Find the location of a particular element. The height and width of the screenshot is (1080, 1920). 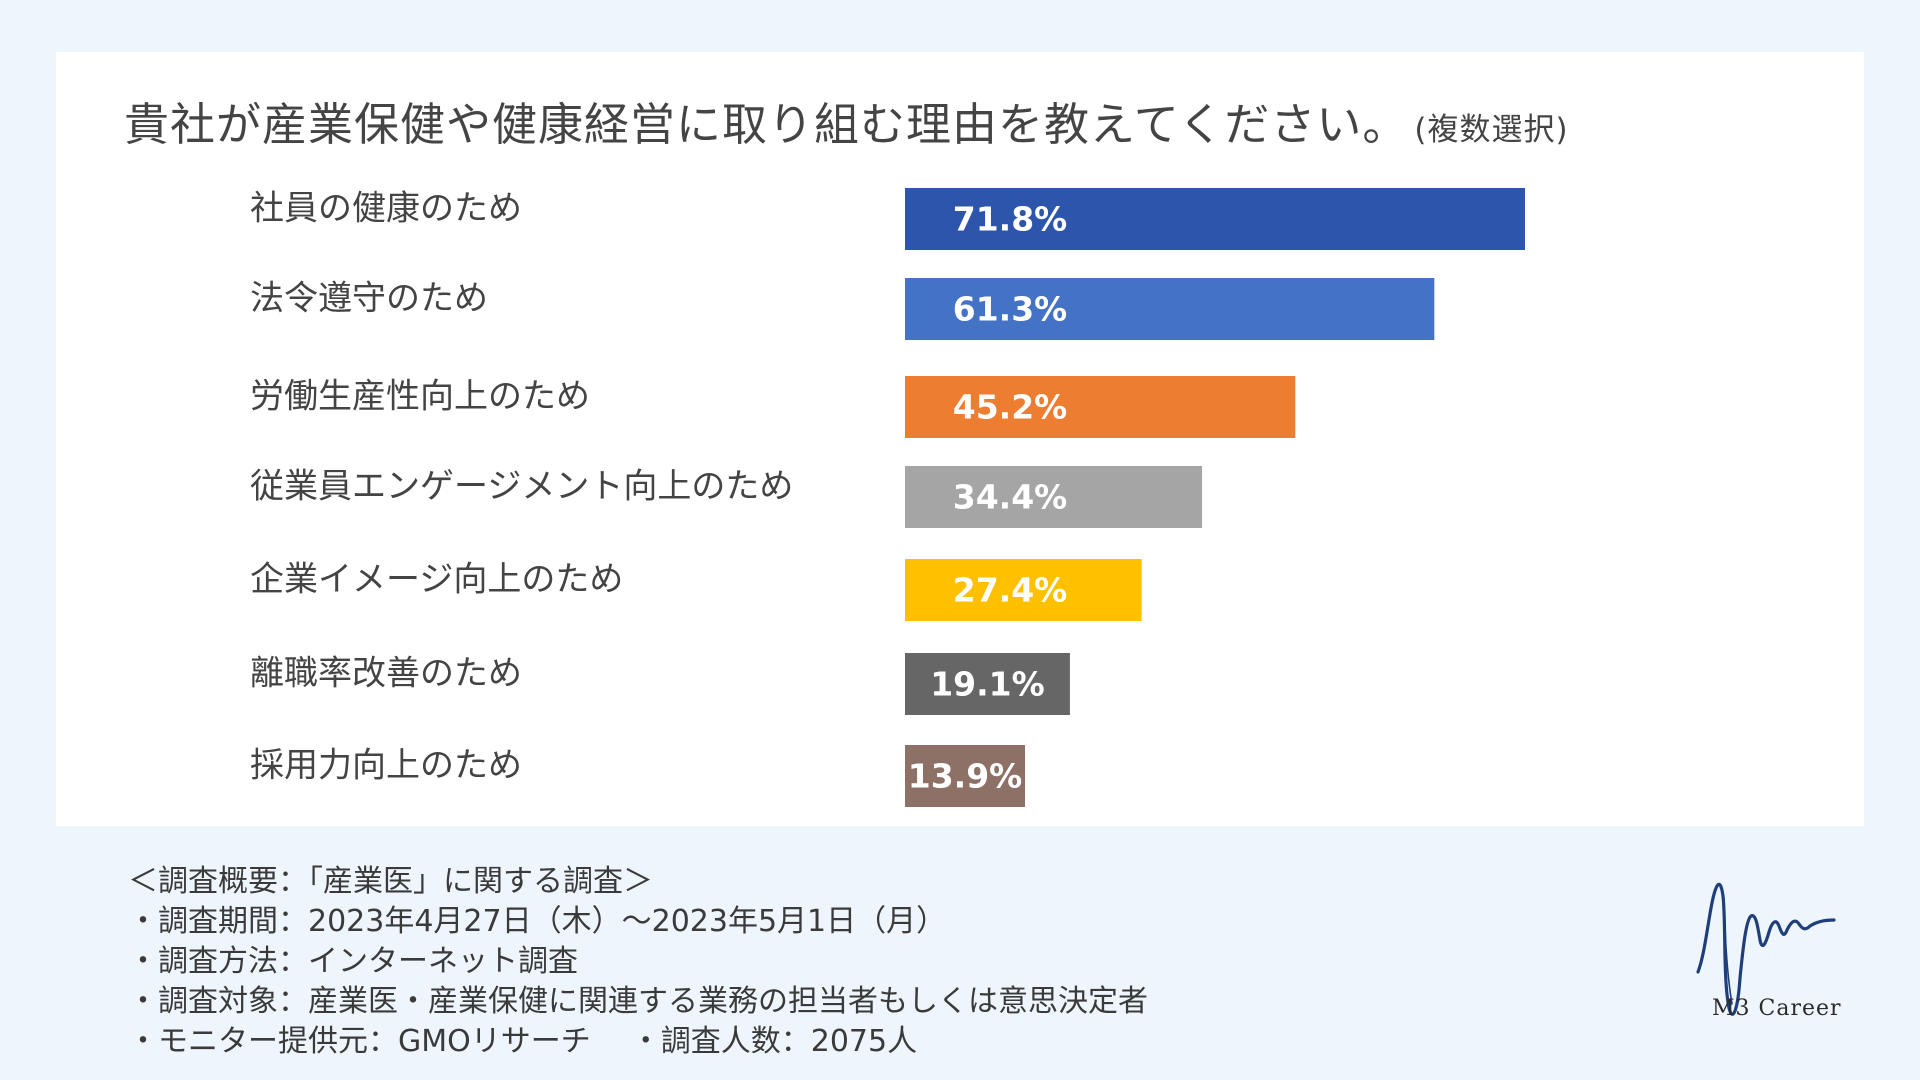

survey-notes-target: ・調査対象：産業医・産業保健に関連する業務の担当者もしくは意思決定者 is located at coordinates (638, 1001).